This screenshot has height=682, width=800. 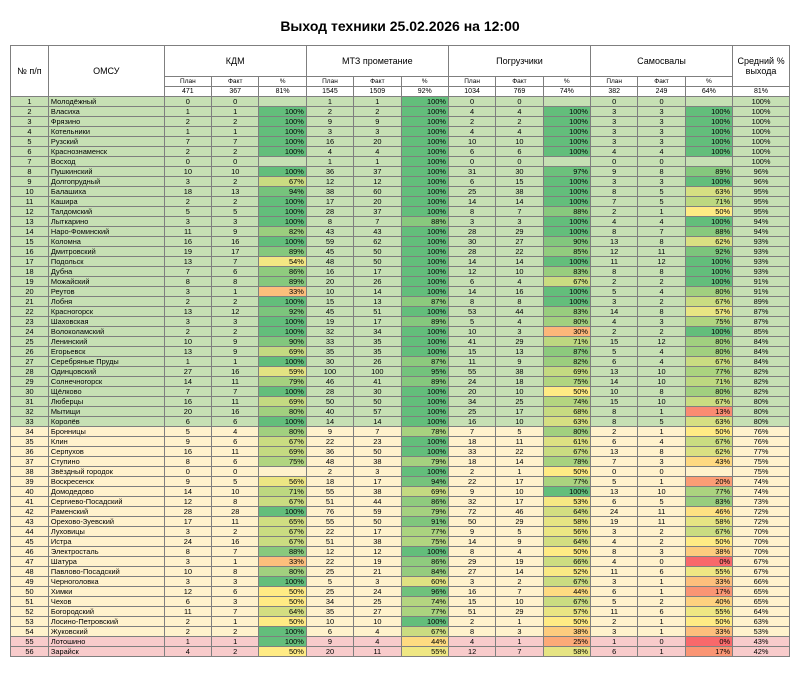 I want to click on avg-percent-cell: 96%, so click(x=761, y=171).